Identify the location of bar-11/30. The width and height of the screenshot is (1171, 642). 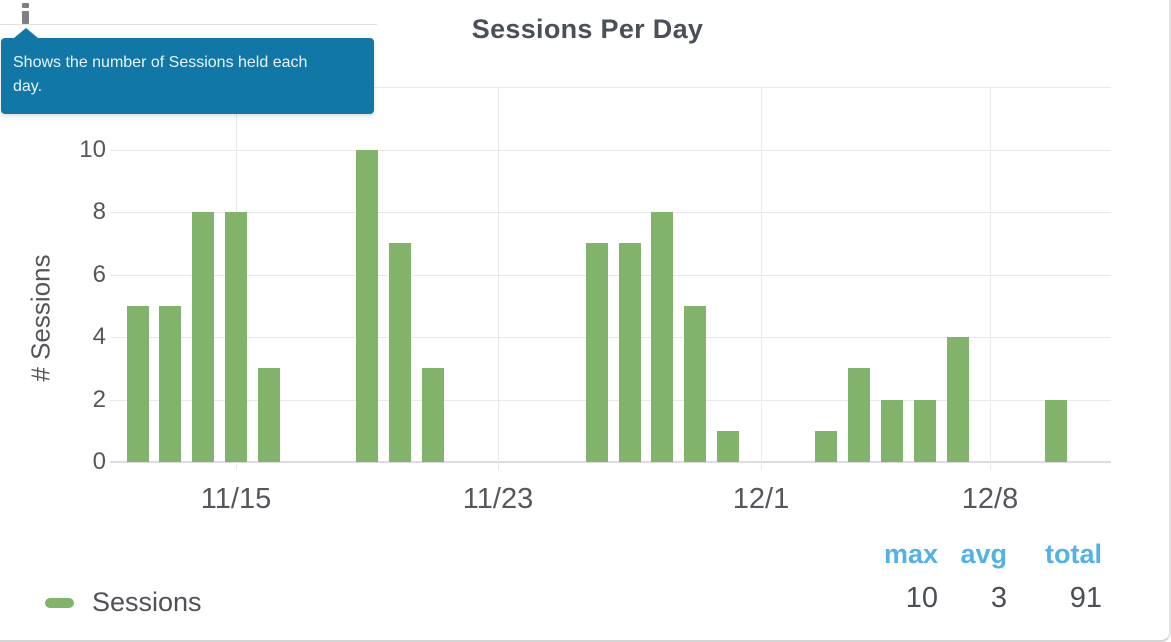
(728, 446).